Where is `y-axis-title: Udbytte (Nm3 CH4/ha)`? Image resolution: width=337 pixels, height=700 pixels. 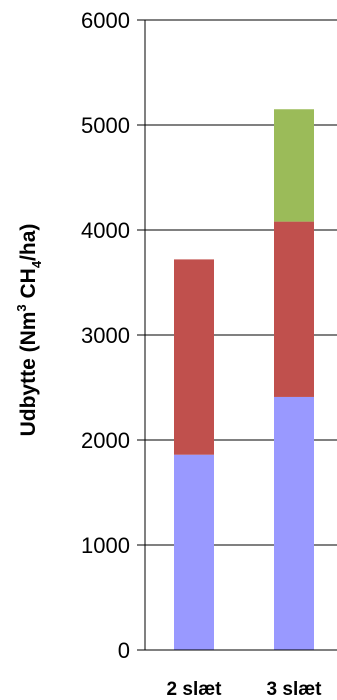 y-axis-title: Udbytte (Nm3 CH4/ha) is located at coordinates (29, 330).